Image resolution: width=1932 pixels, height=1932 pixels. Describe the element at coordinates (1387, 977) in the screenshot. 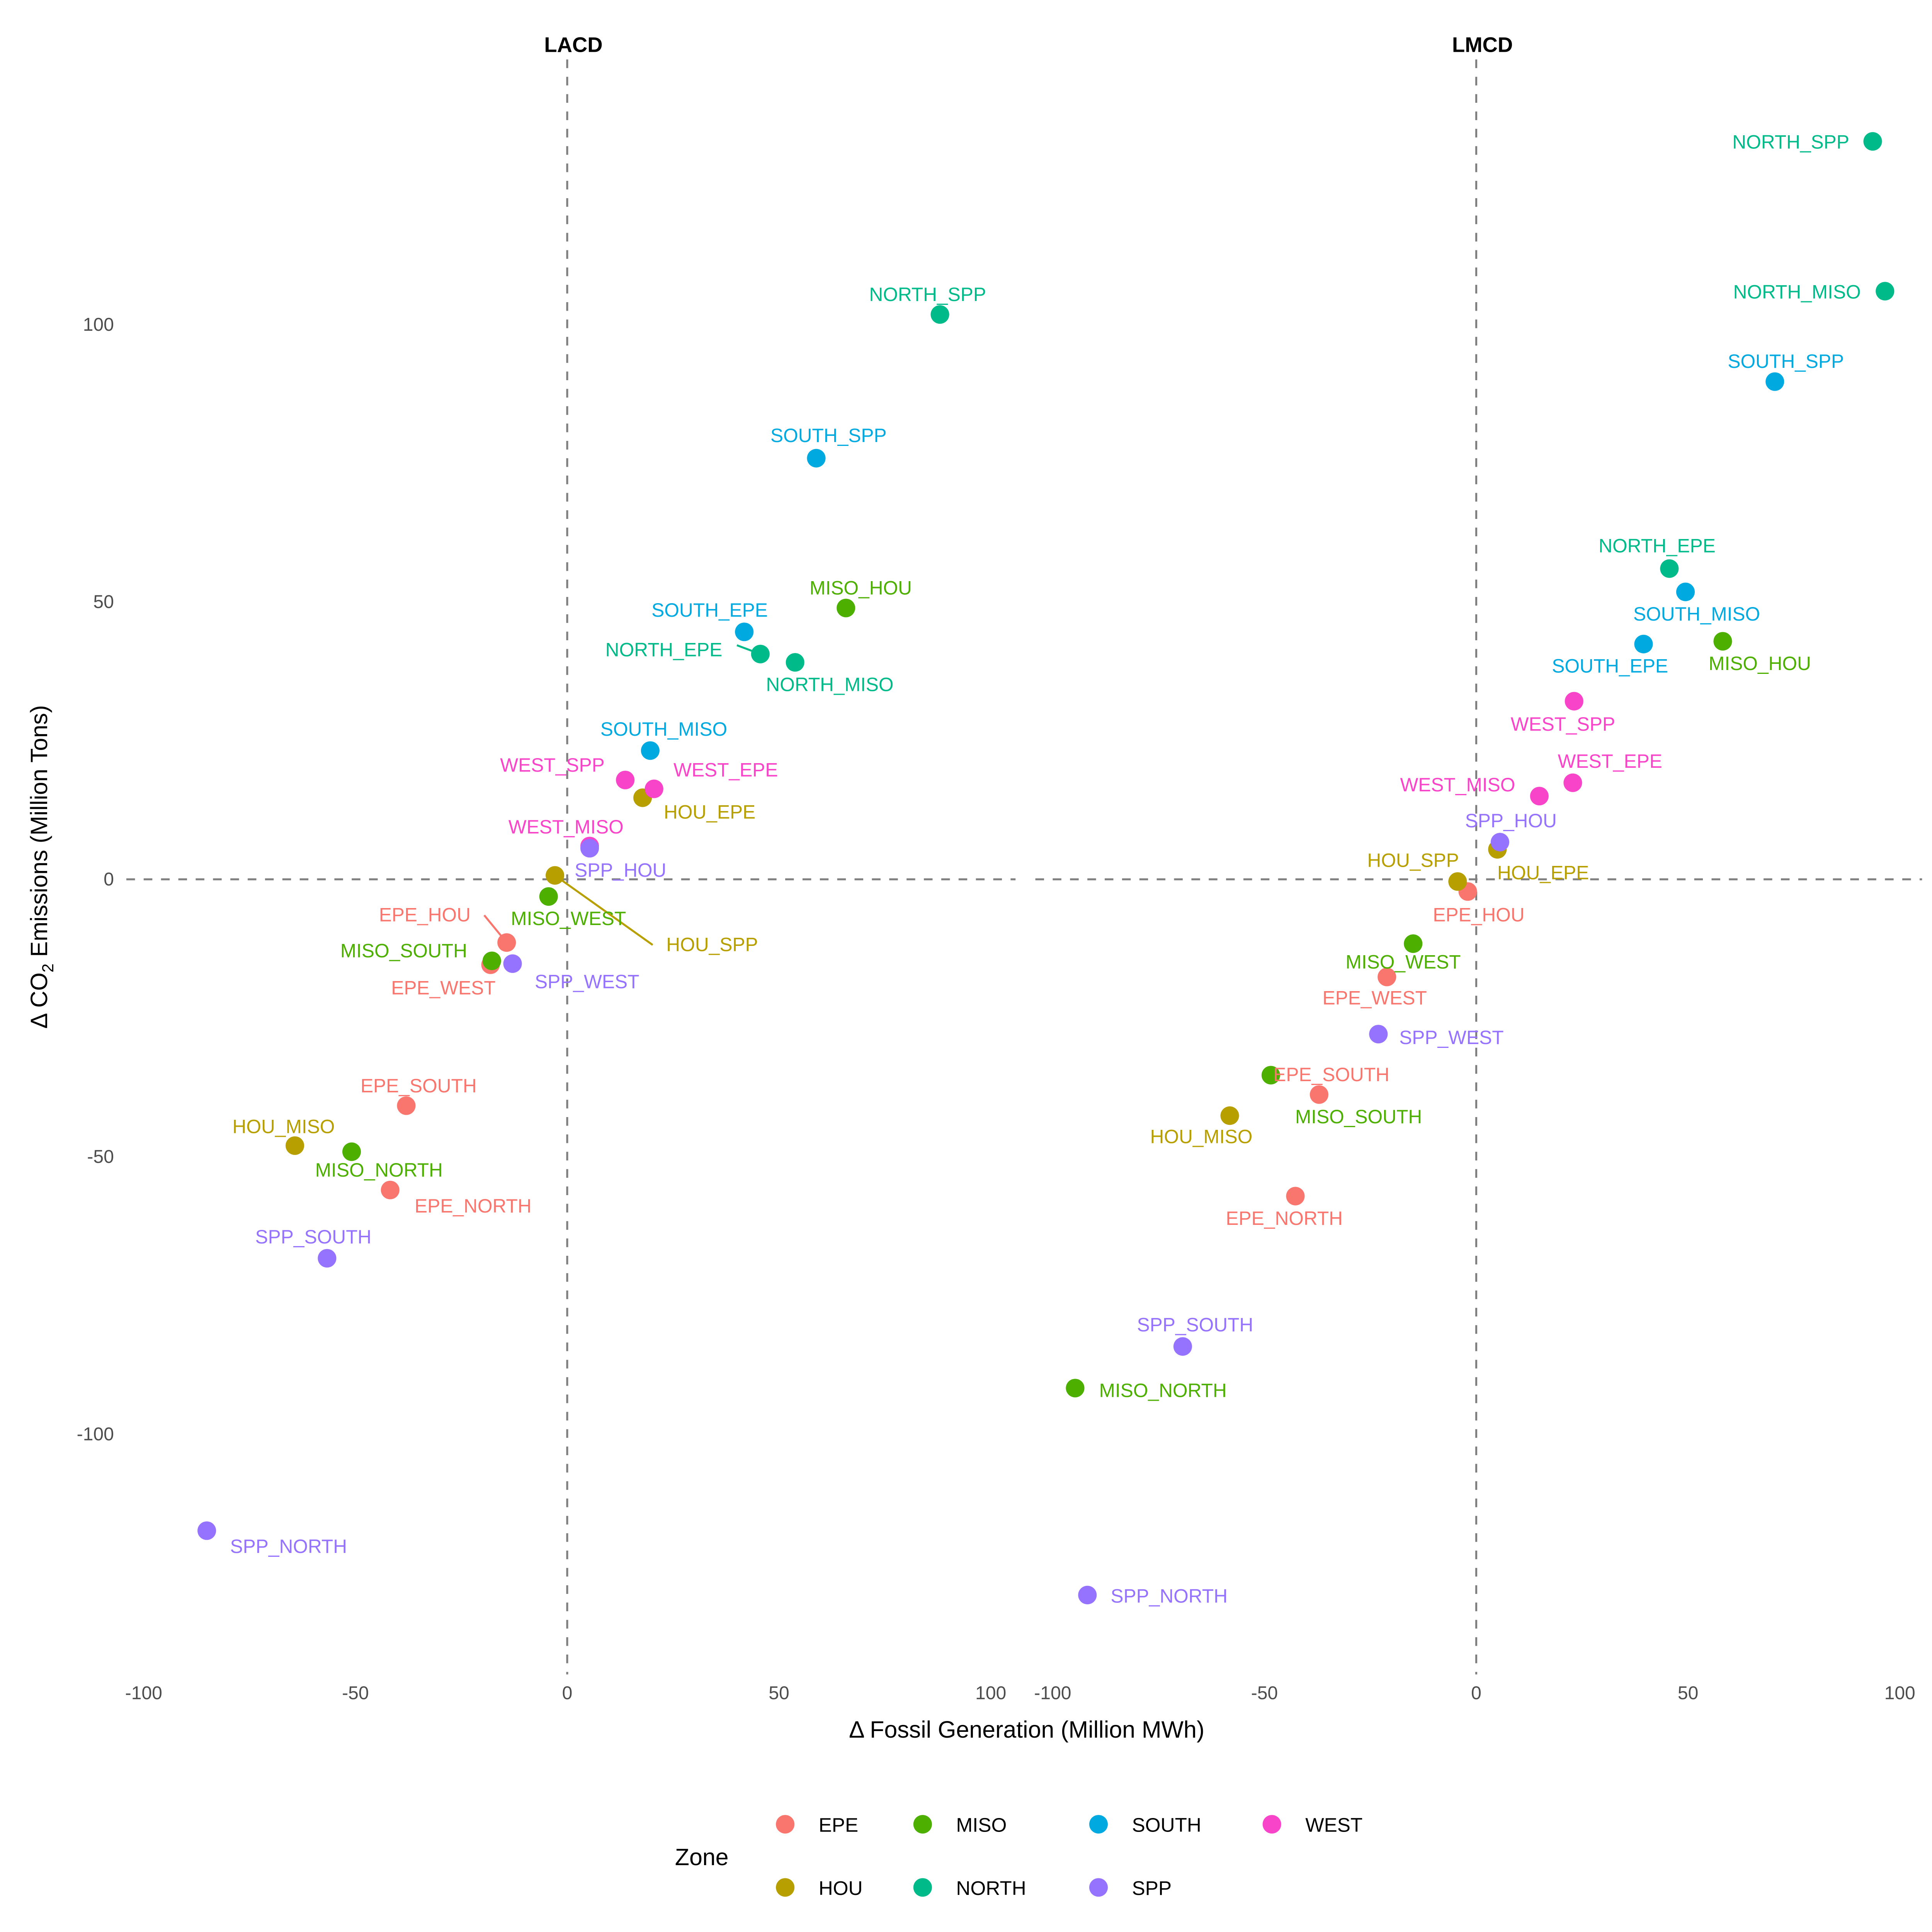

I see `data-point-epe-west` at that location.